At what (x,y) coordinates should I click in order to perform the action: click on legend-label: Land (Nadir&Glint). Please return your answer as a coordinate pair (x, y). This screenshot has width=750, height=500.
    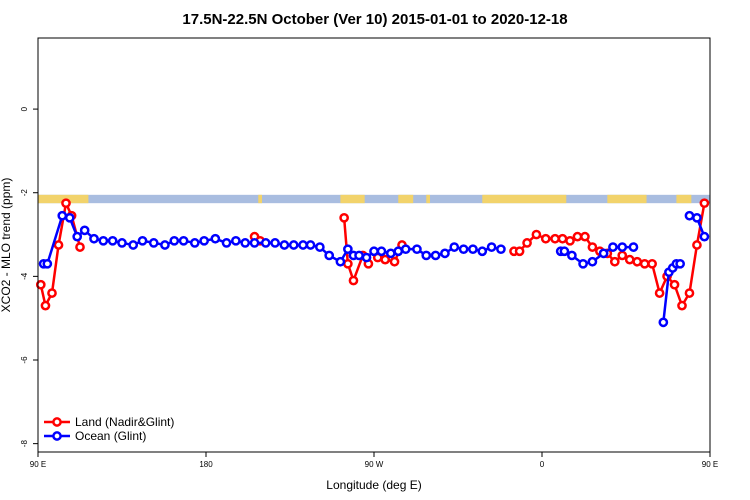
    Looking at the image, I should click on (124, 422).